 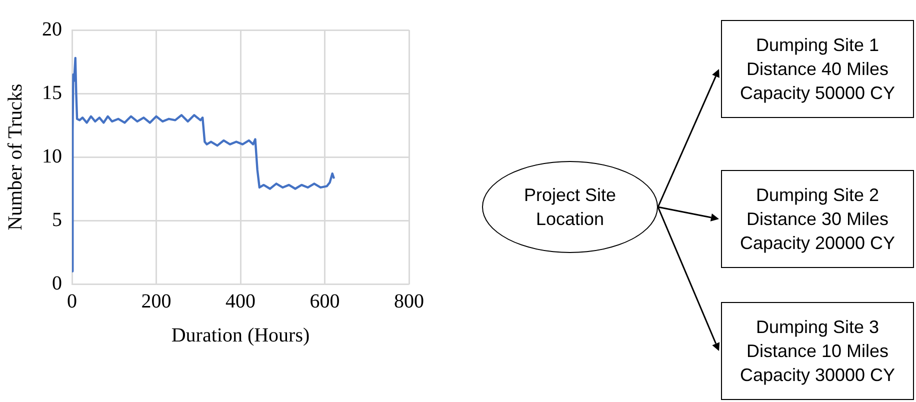 What do you see at coordinates (241, 301) in the screenshot?
I see `x-tick-label: 400` at bounding box center [241, 301].